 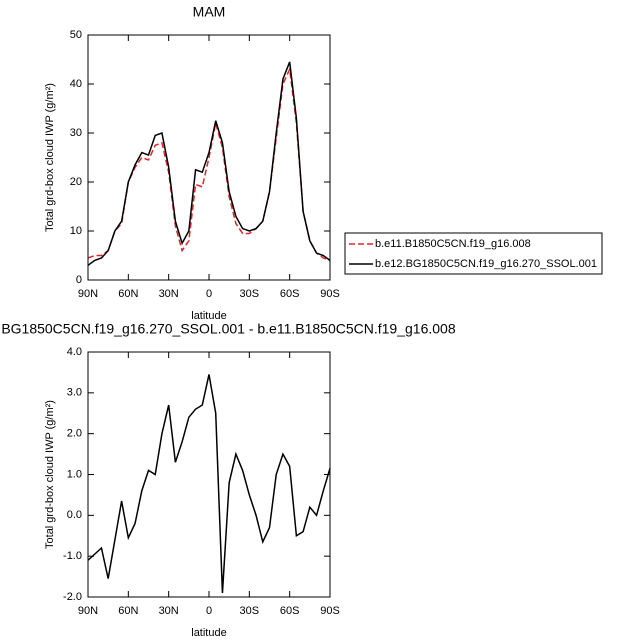 I want to click on y-tick-label: 50, so click(x=76, y=35).